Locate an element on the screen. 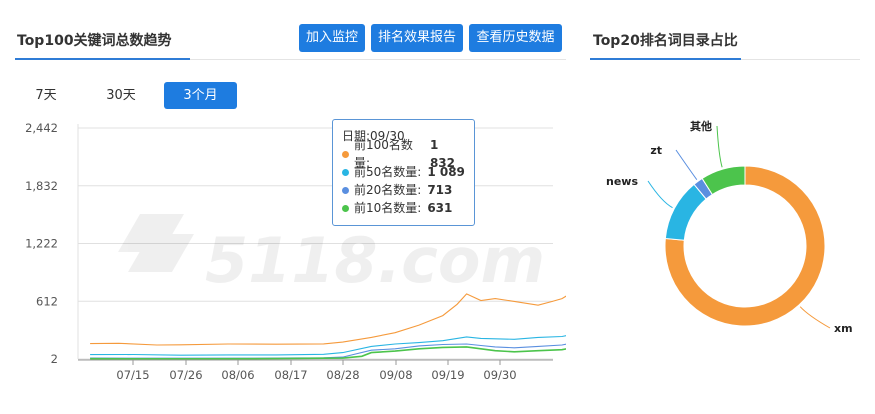 This screenshot has height=414, width=875. x-tick-label: 08/28 is located at coordinates (342, 375).